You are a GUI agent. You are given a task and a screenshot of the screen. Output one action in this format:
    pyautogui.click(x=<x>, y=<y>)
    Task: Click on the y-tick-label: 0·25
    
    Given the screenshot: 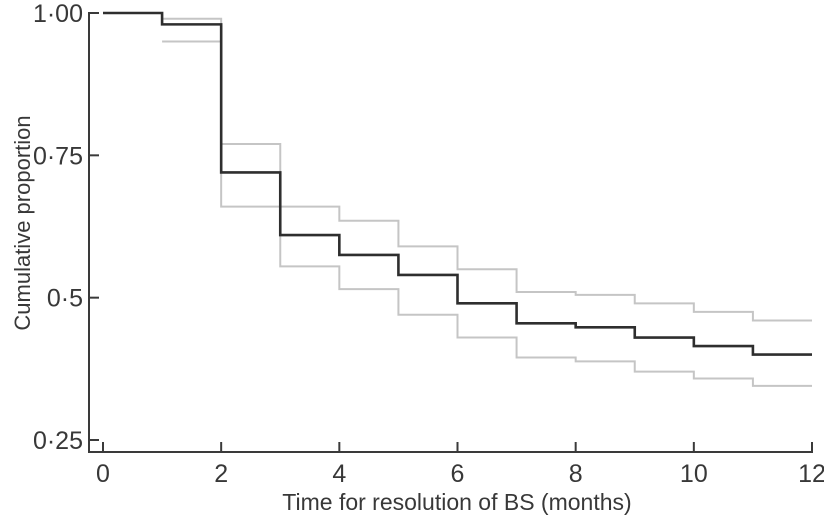 What is the action you would take?
    pyautogui.click(x=58, y=441)
    